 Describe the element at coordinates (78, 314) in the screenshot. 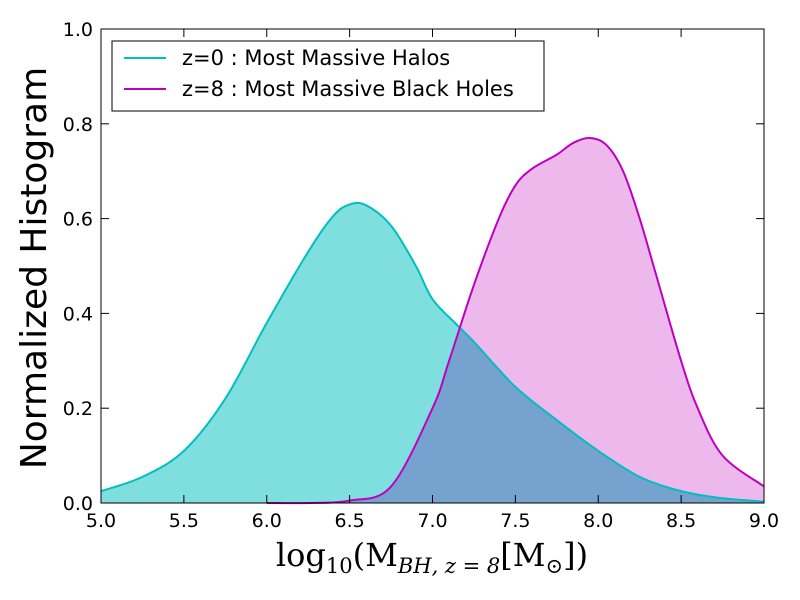

I see `y-tick-label: 0.4` at that location.